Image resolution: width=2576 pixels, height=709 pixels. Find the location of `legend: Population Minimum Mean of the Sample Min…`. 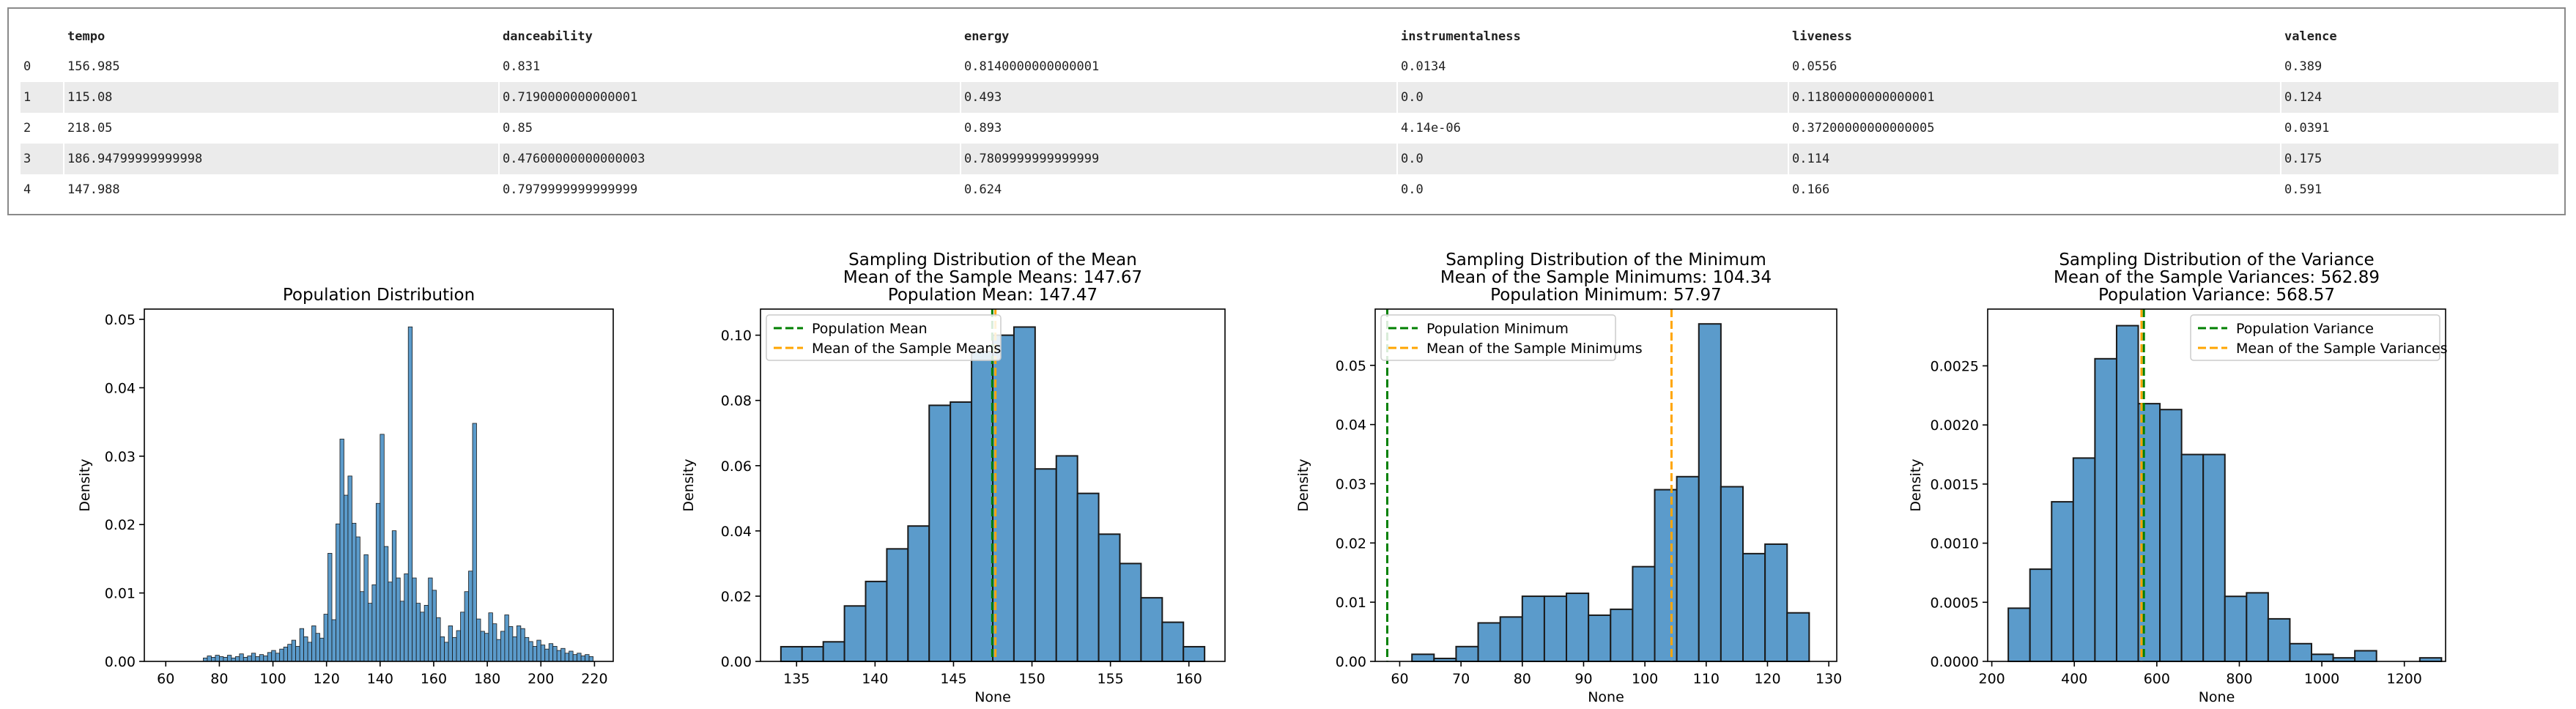

legend: Population Minimum Mean of the Sample Min… is located at coordinates (1511, 338).